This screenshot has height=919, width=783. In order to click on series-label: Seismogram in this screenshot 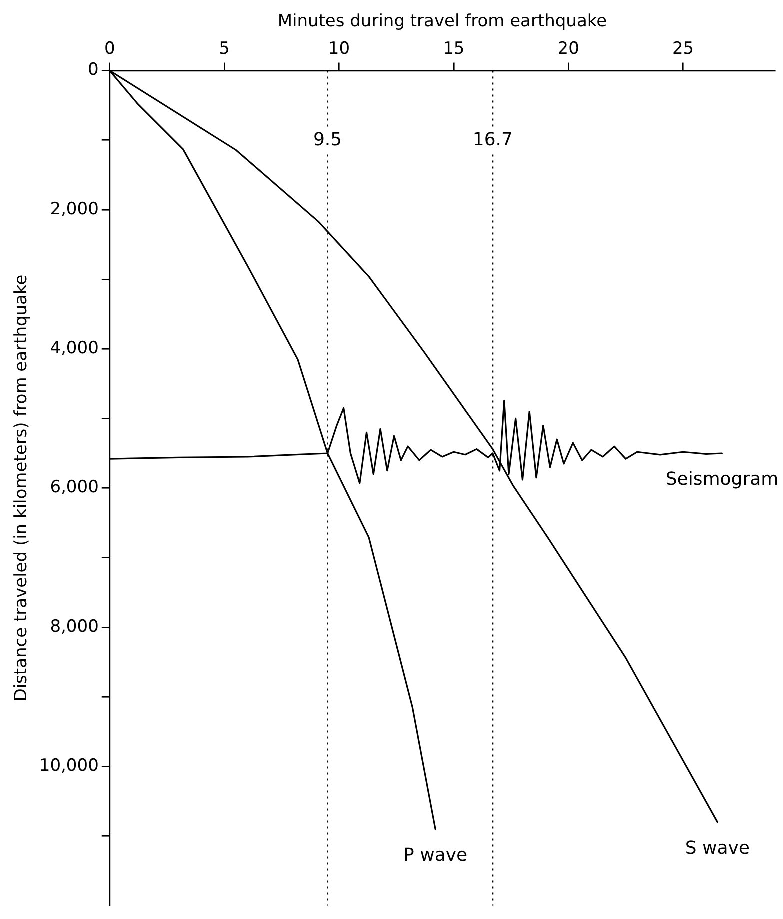, I will do `click(722, 479)`.